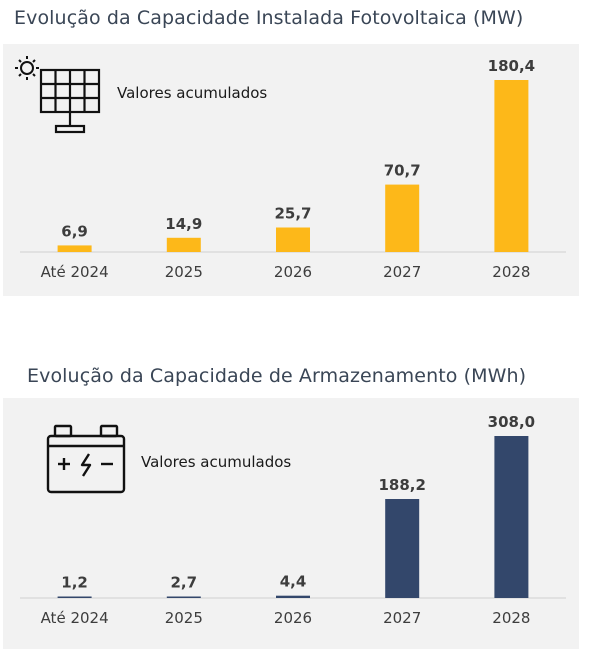  I want to click on data-label: 6,9, so click(74, 231).